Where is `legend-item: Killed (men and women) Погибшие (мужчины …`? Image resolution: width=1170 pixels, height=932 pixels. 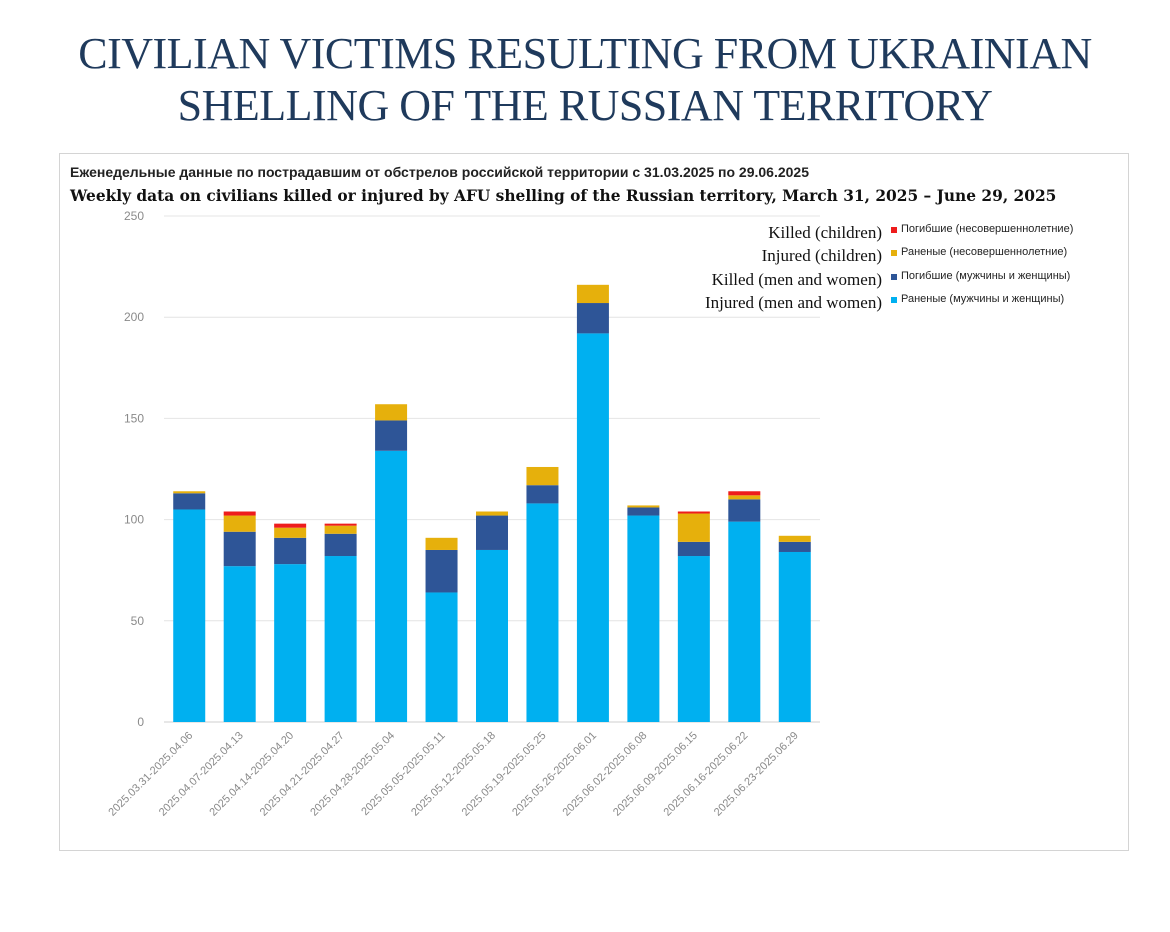
legend-item: Killed (men and women) Погибшие (мужчины … is located at coordinates (890, 280).